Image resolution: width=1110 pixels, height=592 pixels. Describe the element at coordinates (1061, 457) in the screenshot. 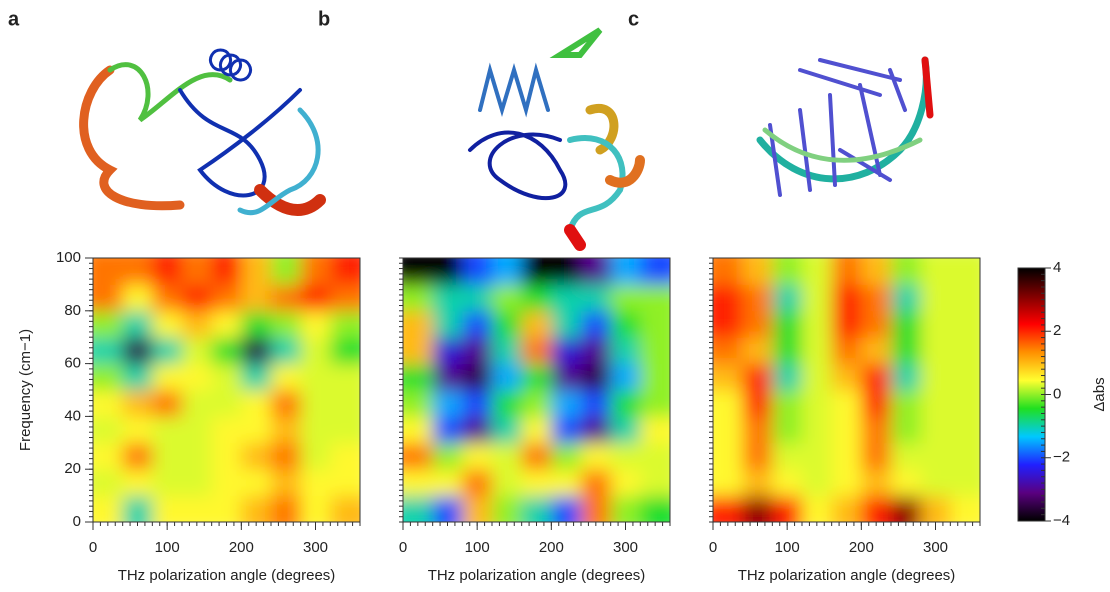

I see `colorbar-tick-label: −2` at that location.